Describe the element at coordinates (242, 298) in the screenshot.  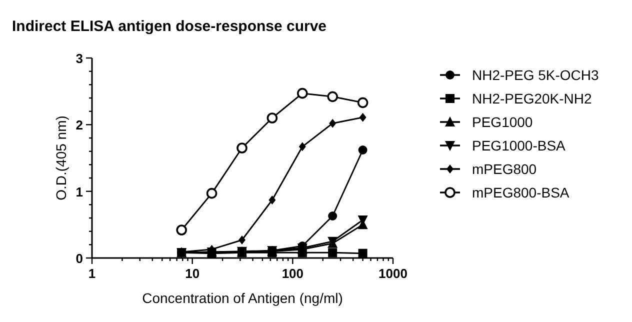
I see `x-axis-title: Concentration of Antigen (ng/ml)` at that location.